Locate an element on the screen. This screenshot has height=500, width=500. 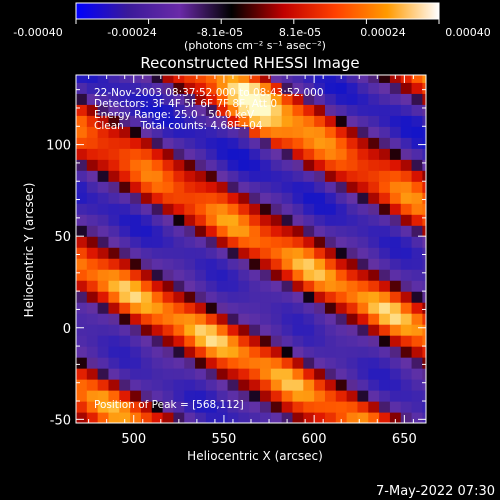
annotation-energy-range: Energy Range: 25.0 - 50.0 keV is located at coordinates (174, 115).